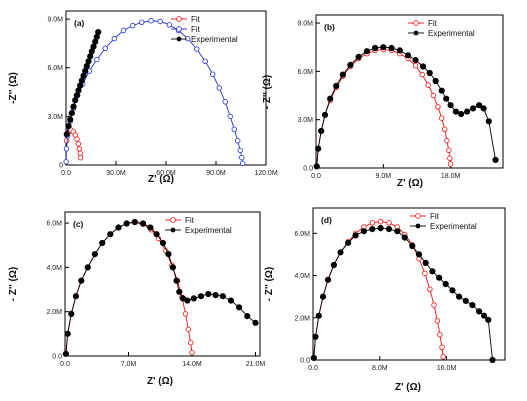 The height and width of the screenshot is (401, 527). Describe the element at coordinates (378, 289) in the screenshot. I see `series-fit-red` at that location.